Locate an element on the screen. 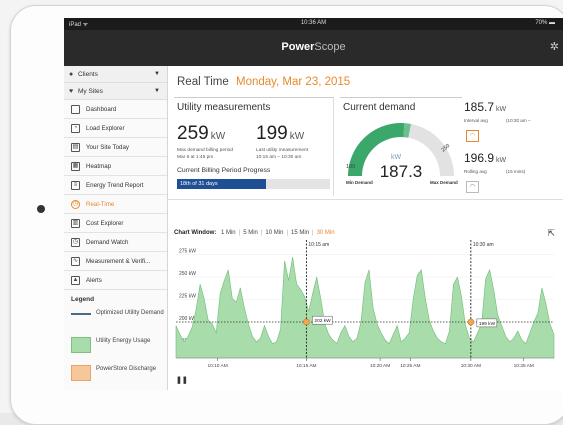 This screenshot has width=563, height=425. status-battery: 70% ▬ is located at coordinates (545, 23).